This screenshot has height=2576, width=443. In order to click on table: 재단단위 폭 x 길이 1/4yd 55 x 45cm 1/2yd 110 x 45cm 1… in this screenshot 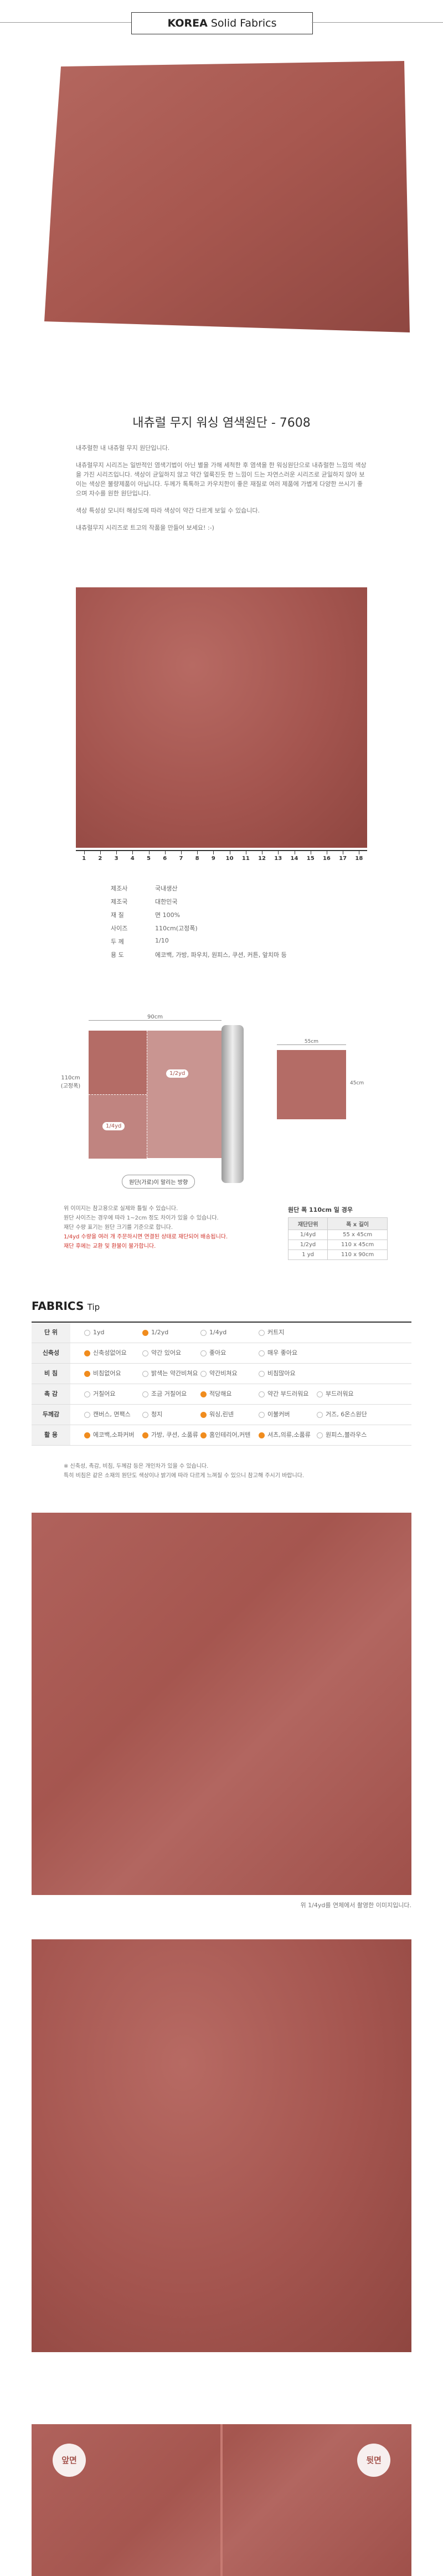, I will do `click(337, 1238)`.